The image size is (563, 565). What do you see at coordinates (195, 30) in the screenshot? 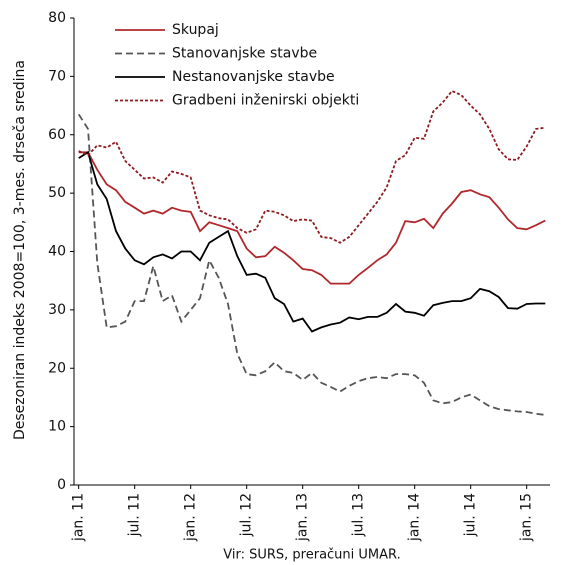
I see `legend-label: Skupaj` at bounding box center [195, 30].